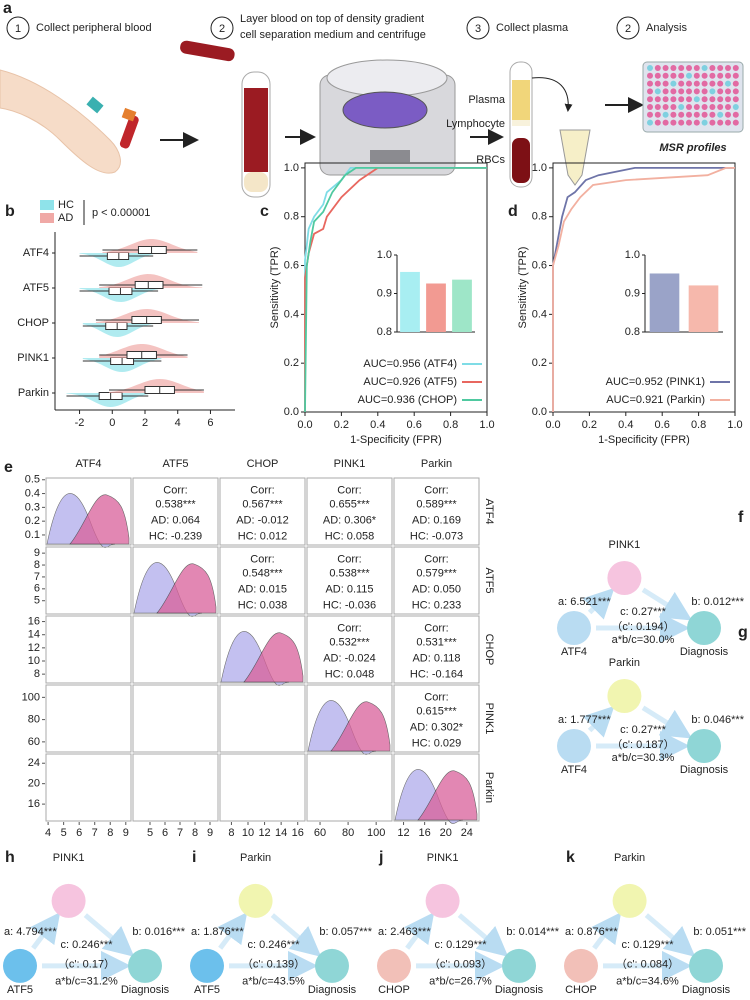 This screenshot has width=750, height=1000. I want to click on legend-label: HC, so click(66, 205).